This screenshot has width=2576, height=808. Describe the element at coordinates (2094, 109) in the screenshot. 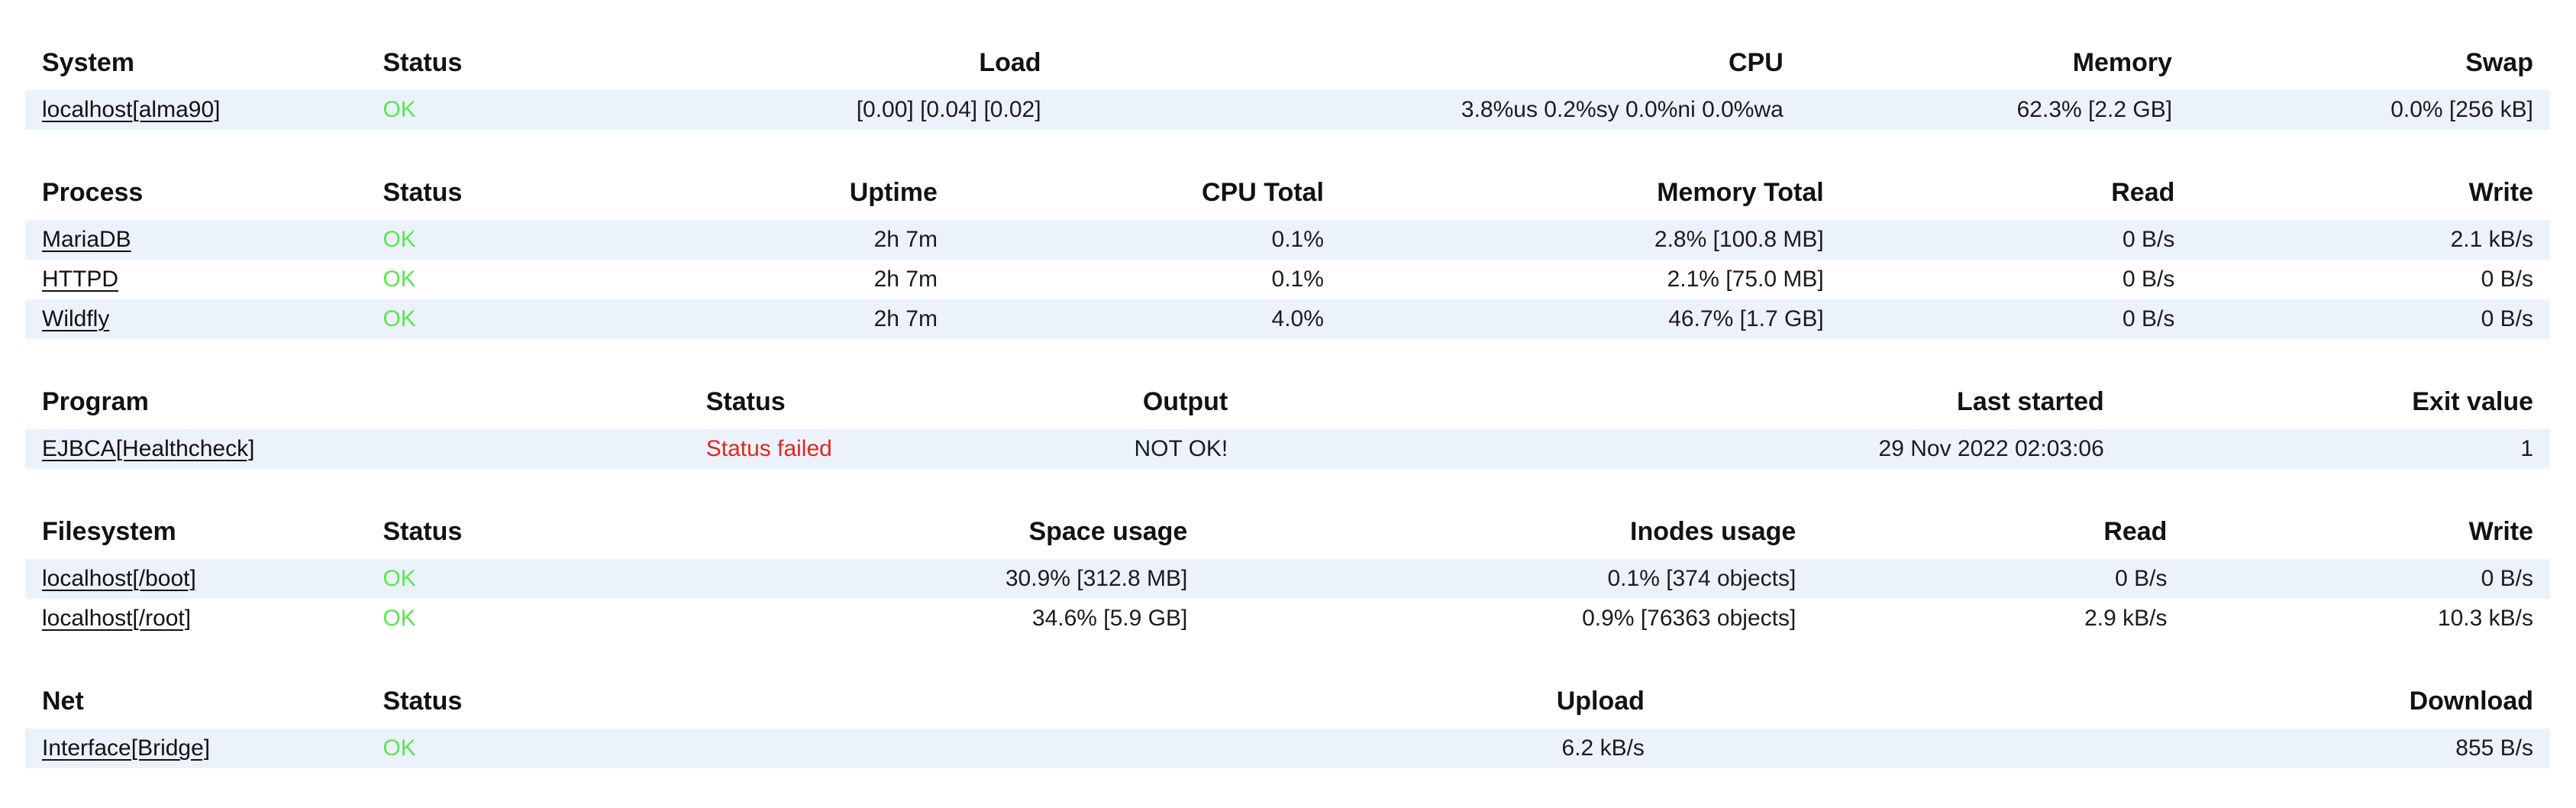

I see `cell-value: 62.3% [2.2 GB]` at that location.